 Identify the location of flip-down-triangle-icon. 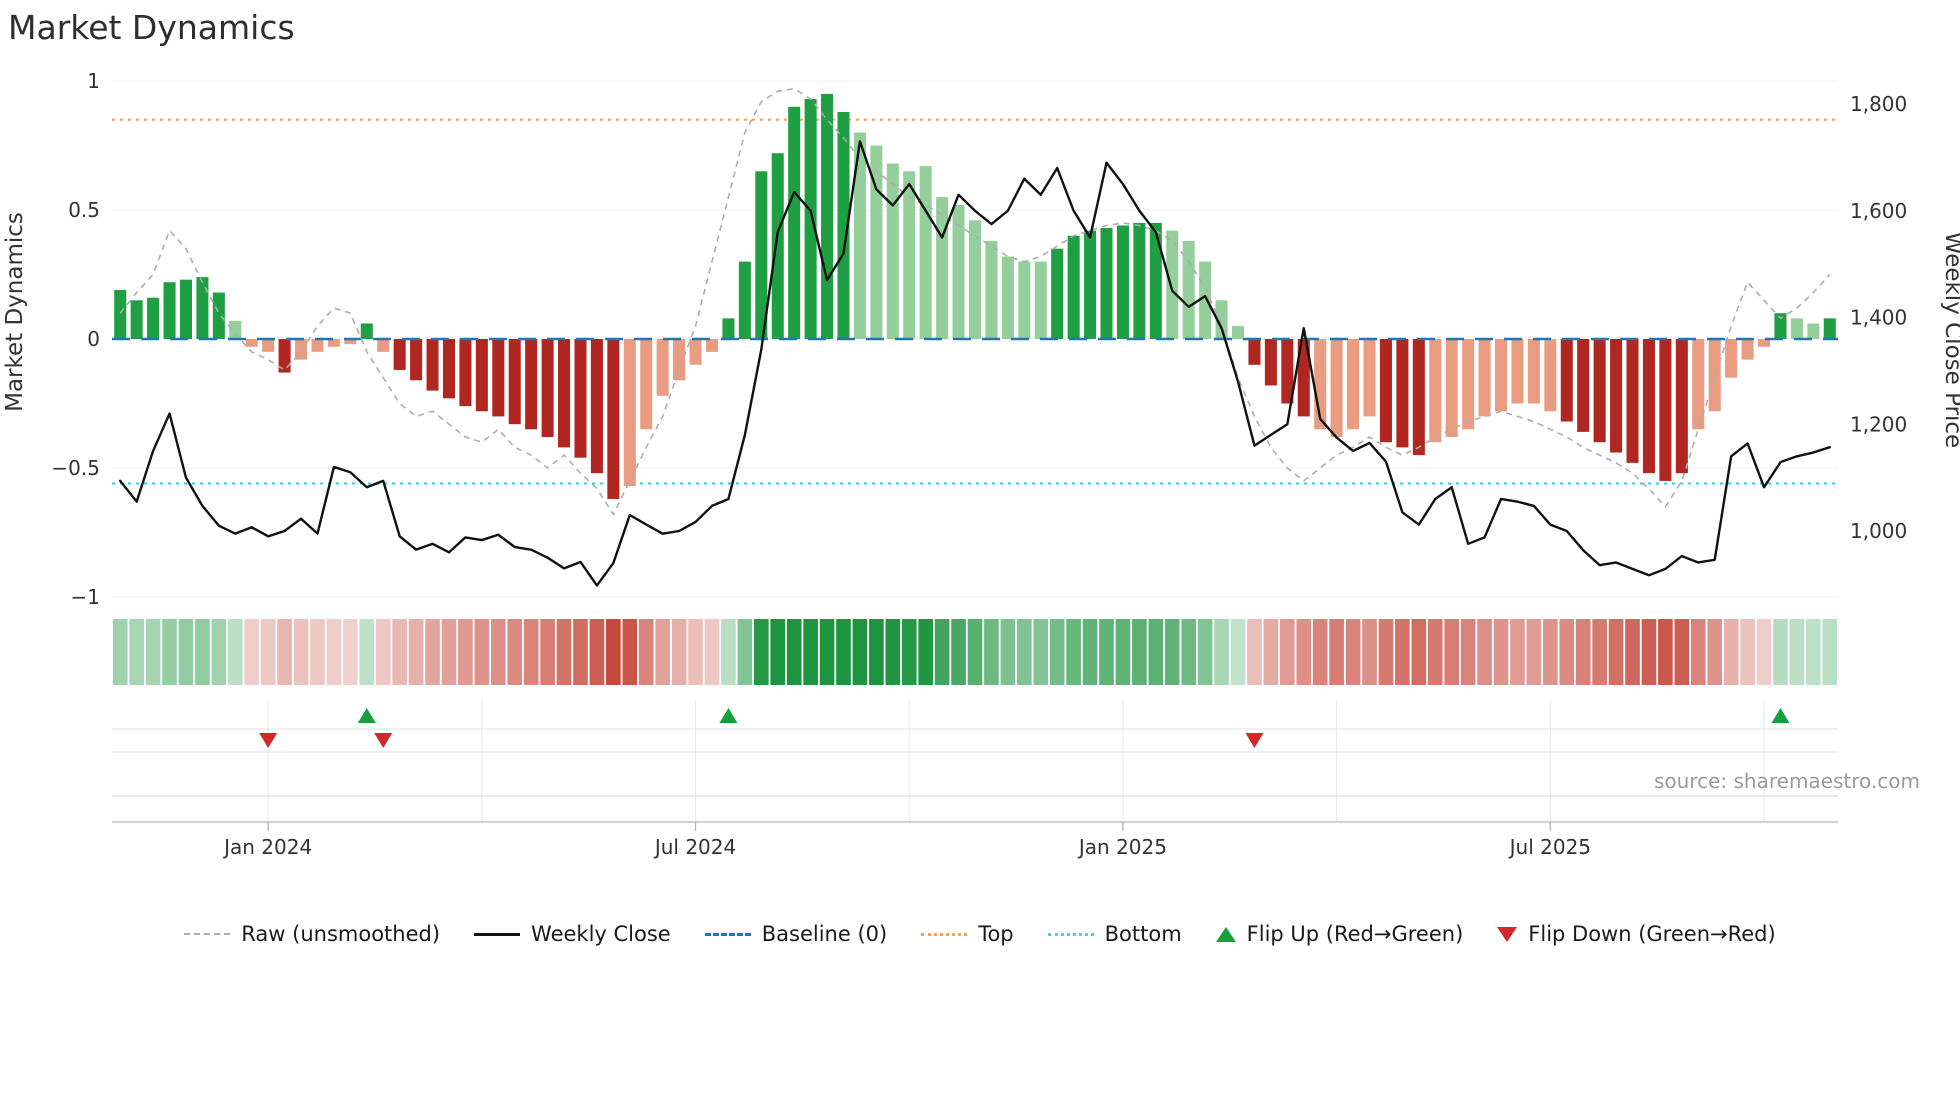
(1507, 934).